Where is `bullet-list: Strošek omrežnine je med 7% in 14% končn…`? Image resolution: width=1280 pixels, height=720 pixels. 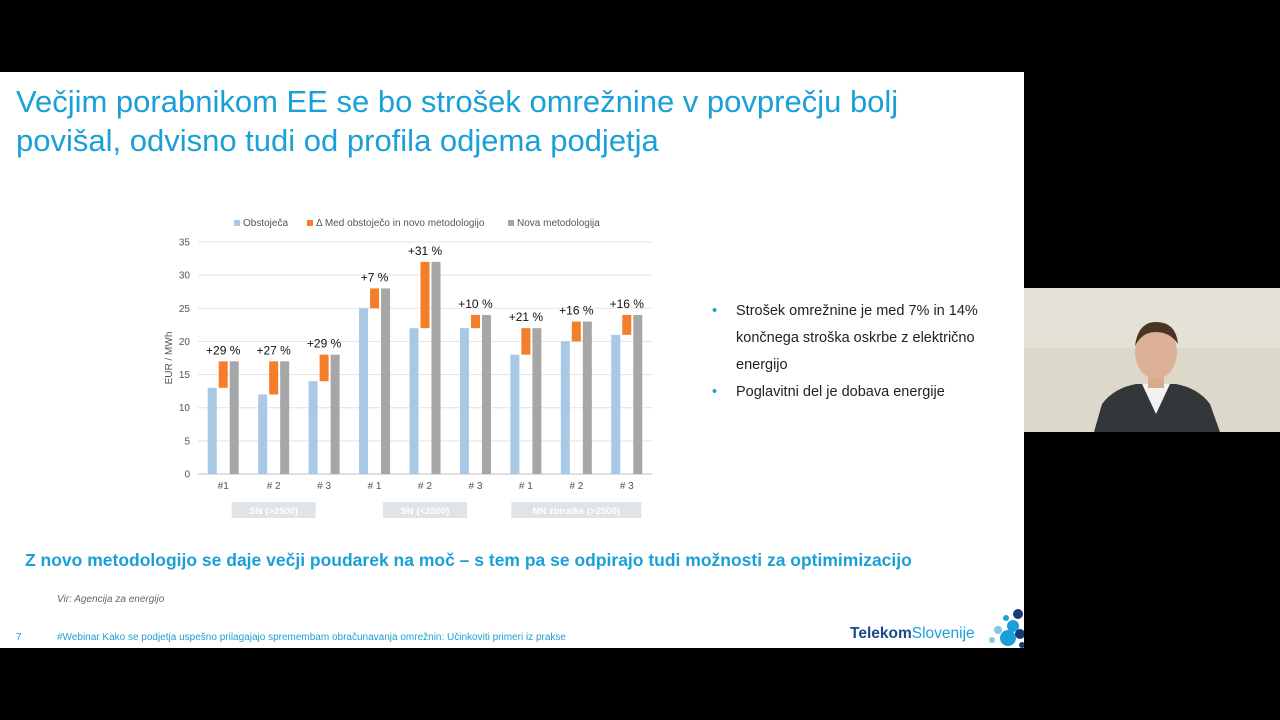
bullet-list: Strošek omrežnine je med 7% in 14% končn… is located at coordinates (857, 352).